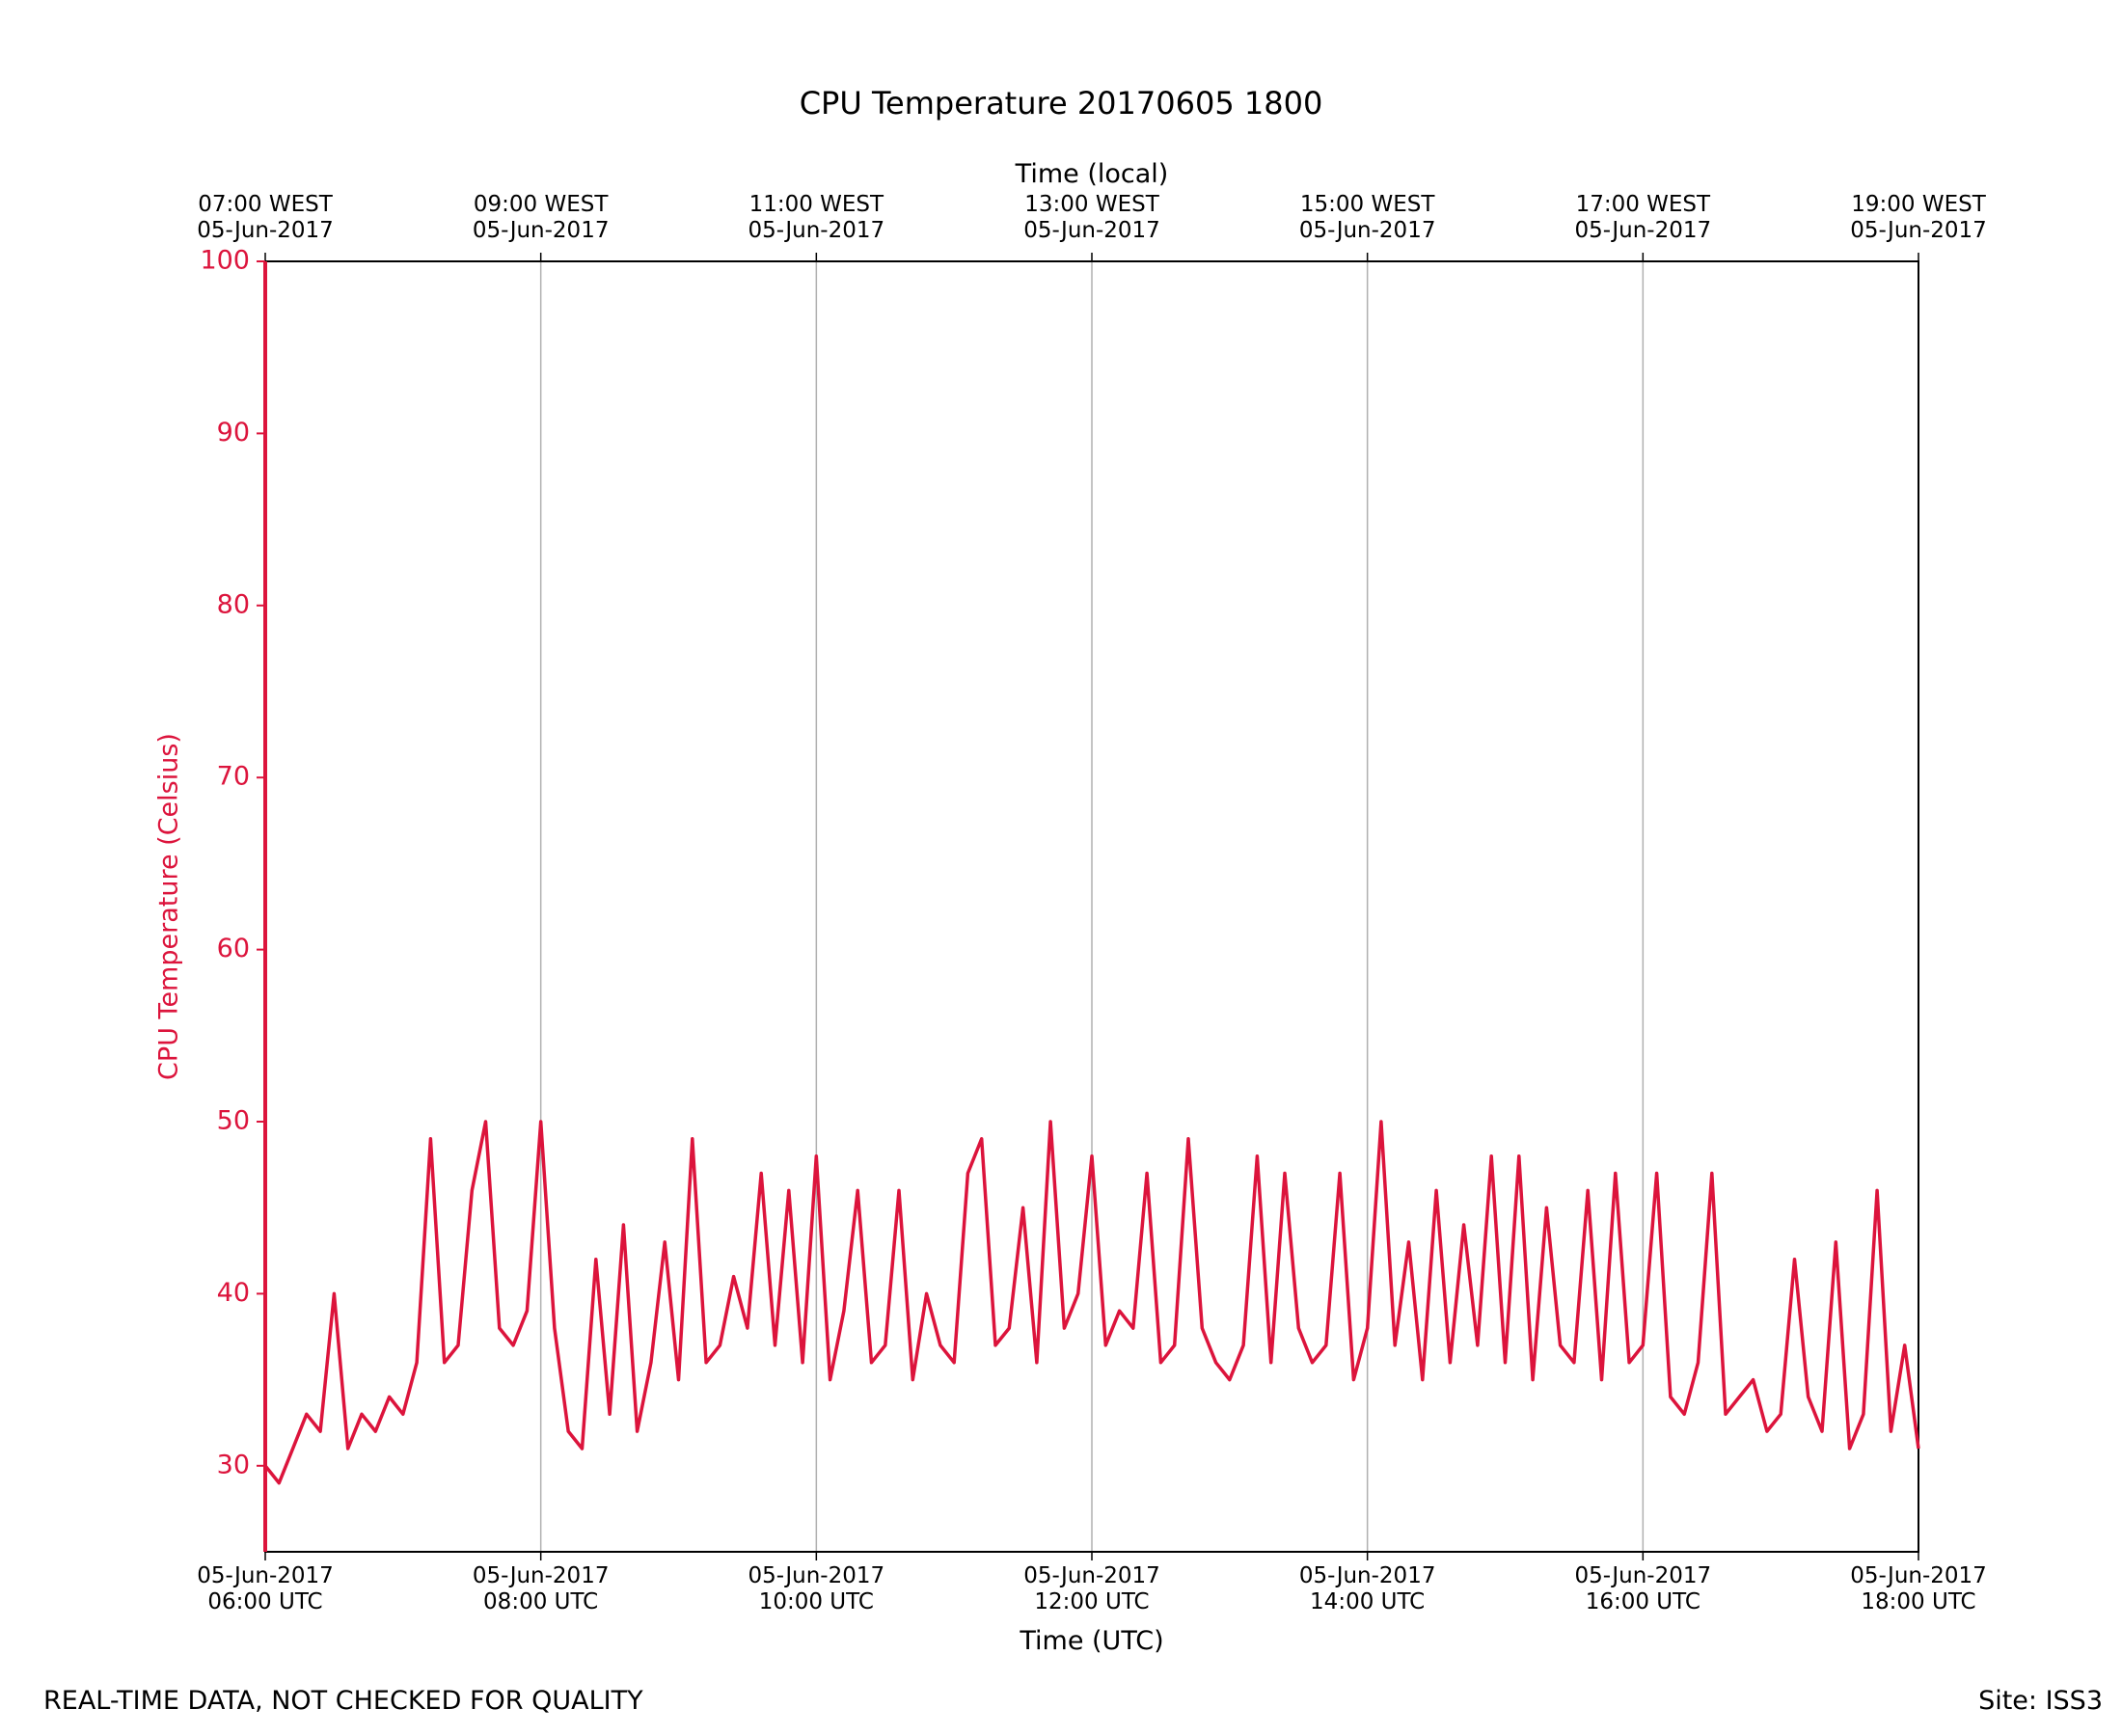 This screenshot has height=1736, width=2122. Describe the element at coordinates (234, 433) in the screenshot. I see `y-tick-label: 90` at that location.